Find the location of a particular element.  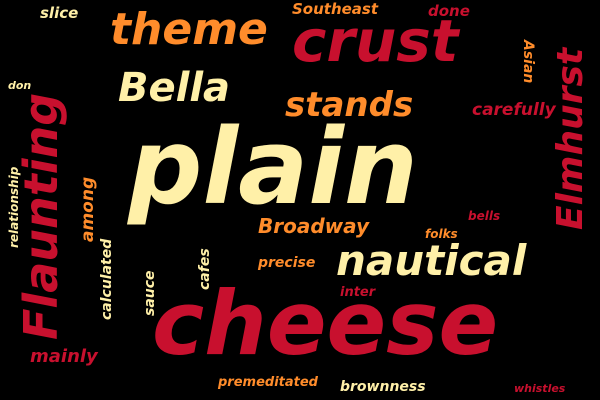

word-inter: inter is located at coordinates (358, 292).